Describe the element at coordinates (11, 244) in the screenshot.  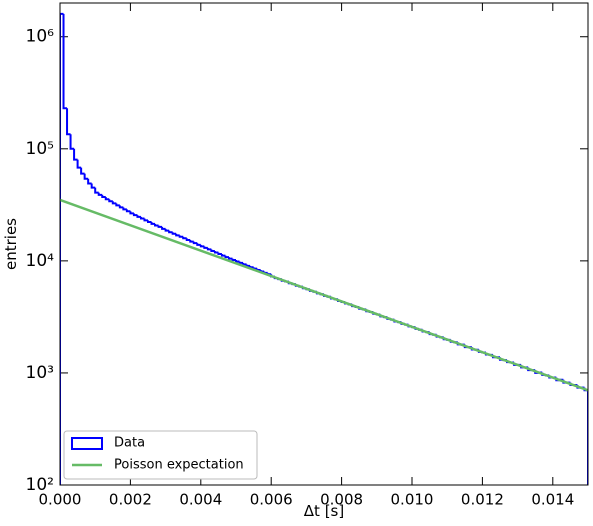
I see `y-axis-label: entries` at that location.